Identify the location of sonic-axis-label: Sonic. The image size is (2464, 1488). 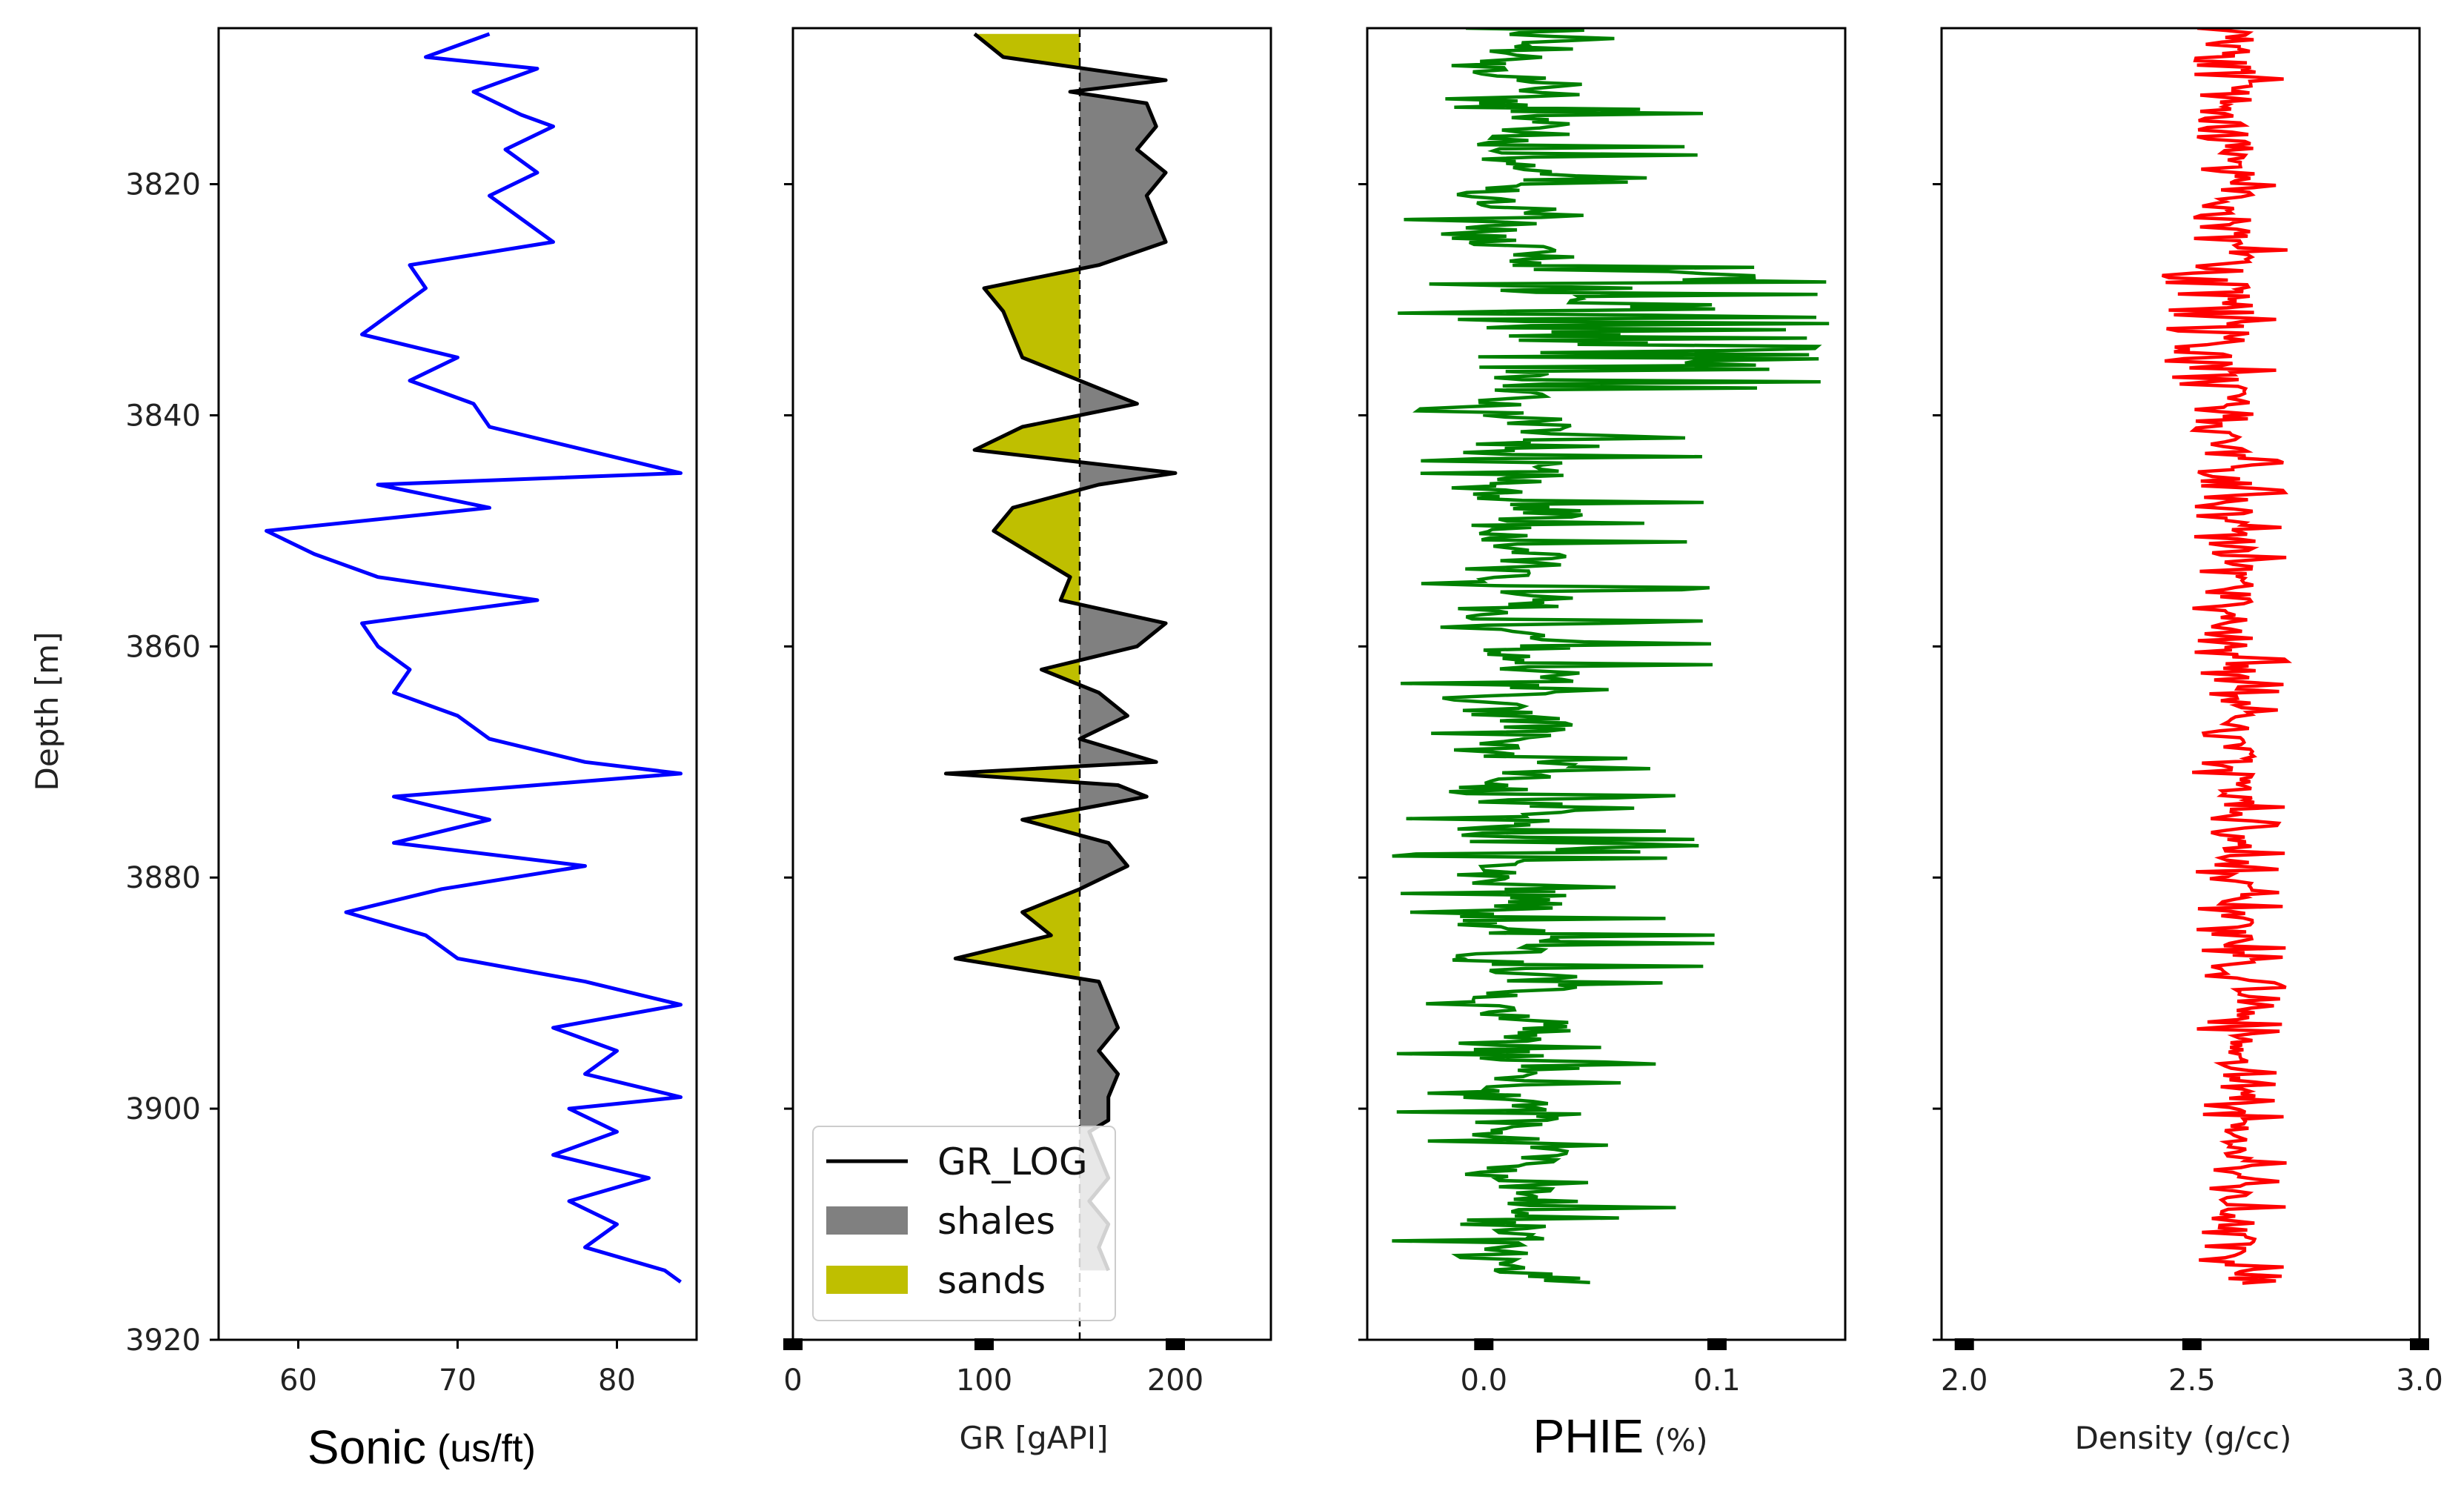
(367, 1447).